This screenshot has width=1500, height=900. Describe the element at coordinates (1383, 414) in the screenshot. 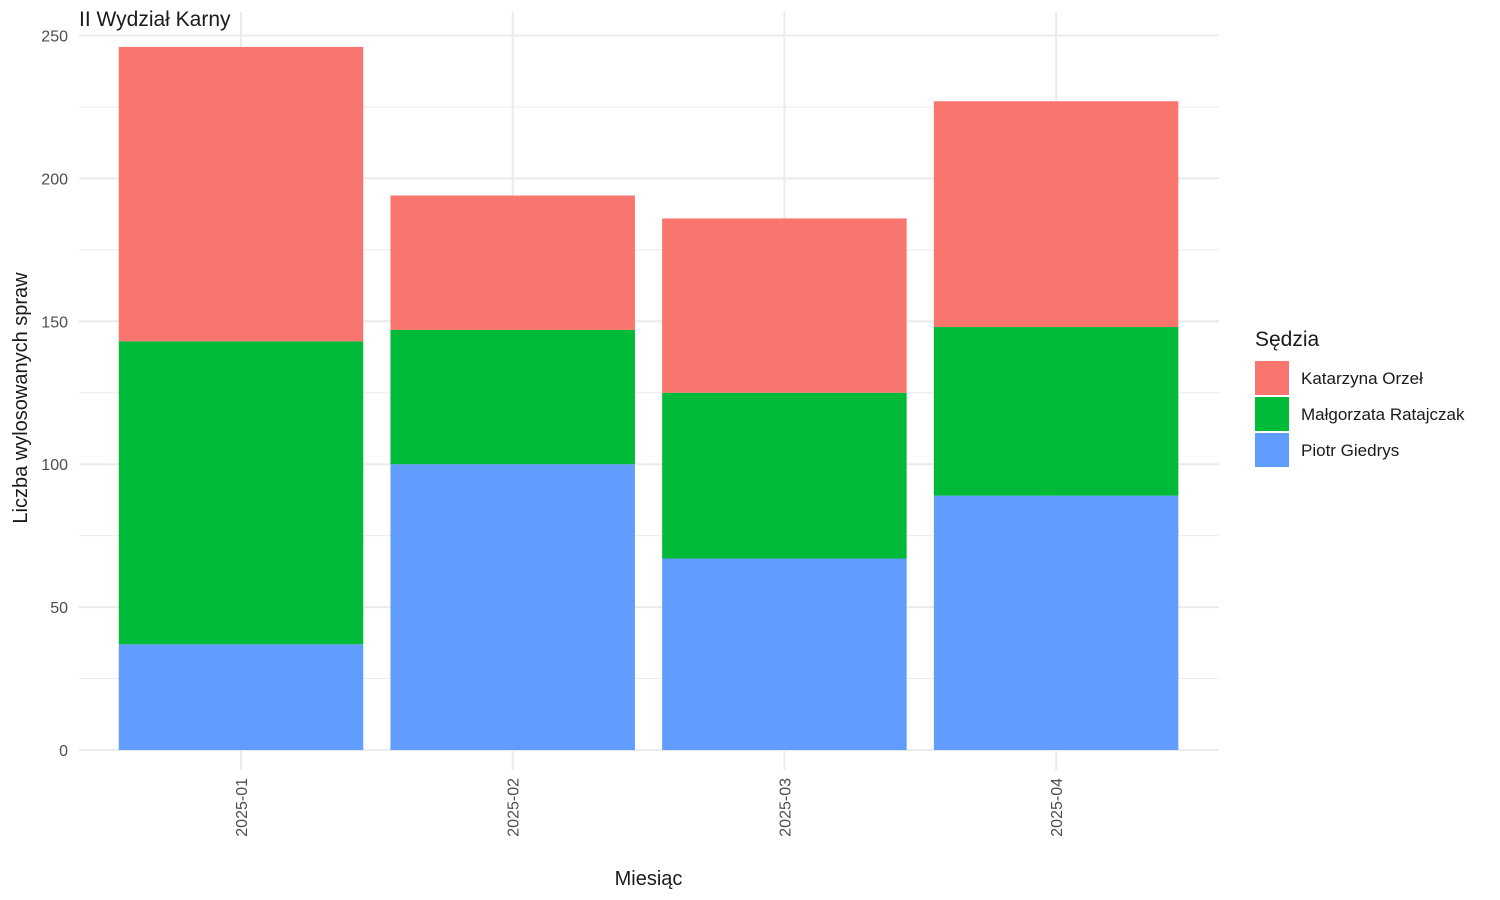

I see `legend-label: Małgorzata Ratajczak` at that location.